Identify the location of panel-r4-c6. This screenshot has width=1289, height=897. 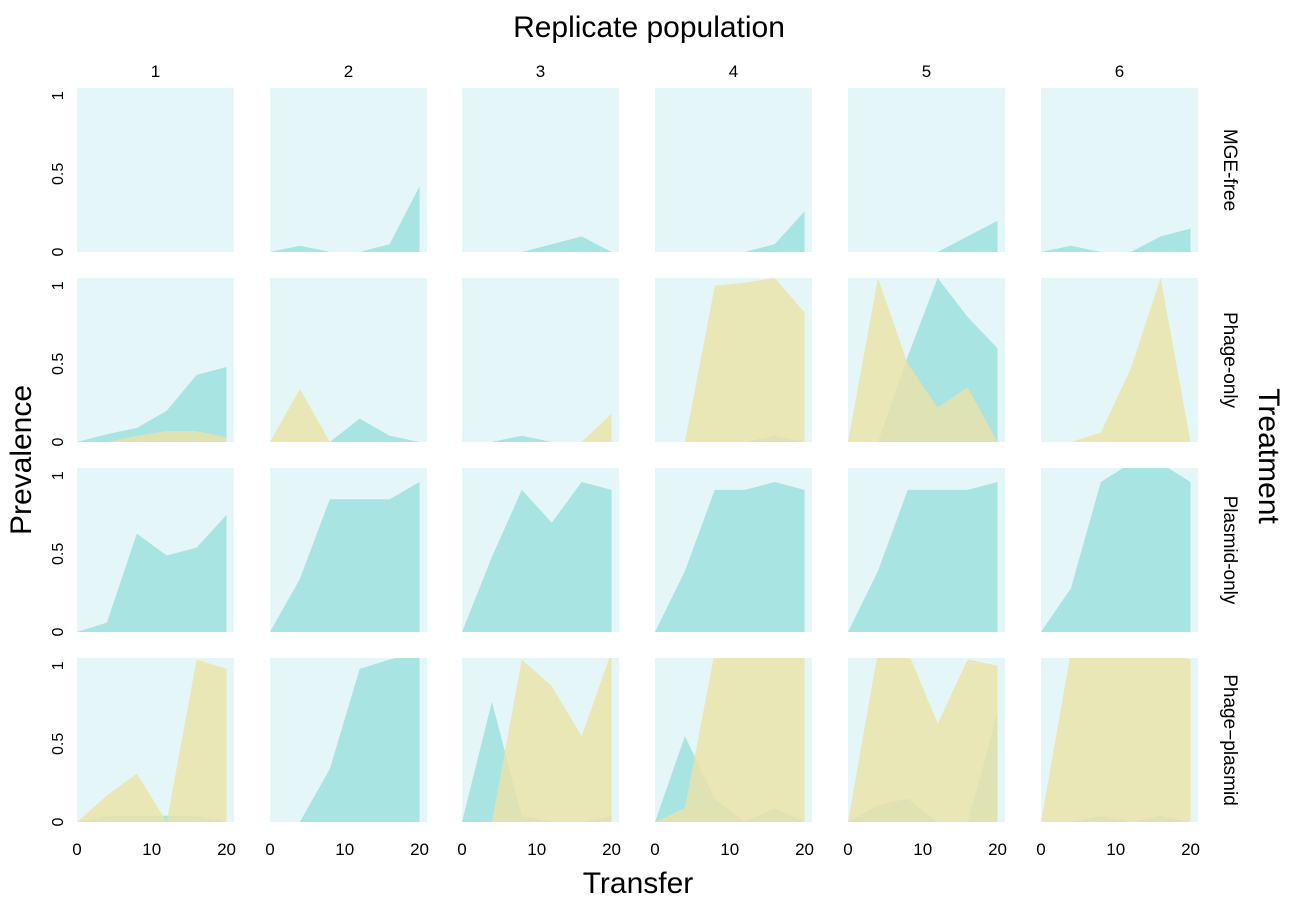
(1119, 740).